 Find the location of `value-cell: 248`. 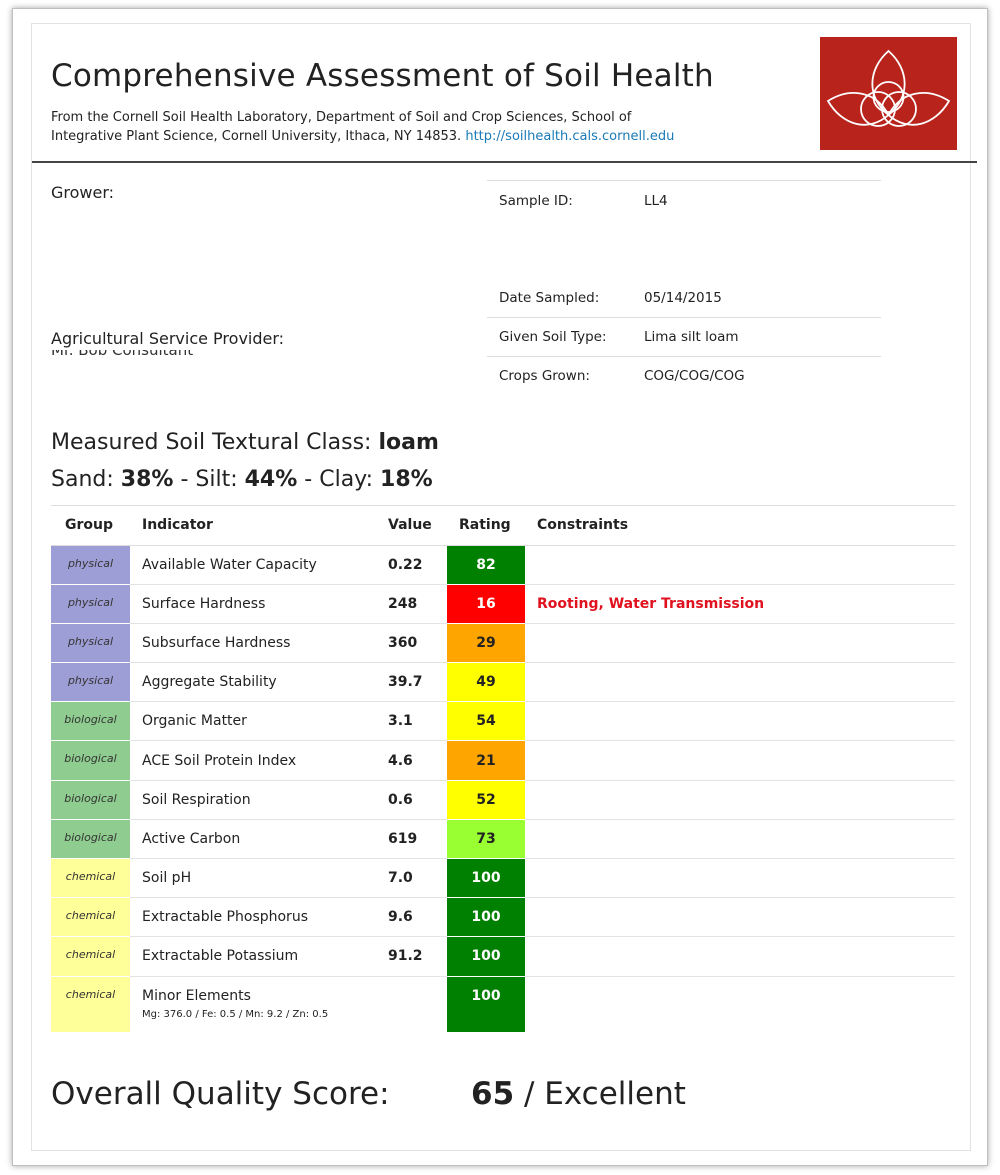

value-cell: 248 is located at coordinates (411, 603).